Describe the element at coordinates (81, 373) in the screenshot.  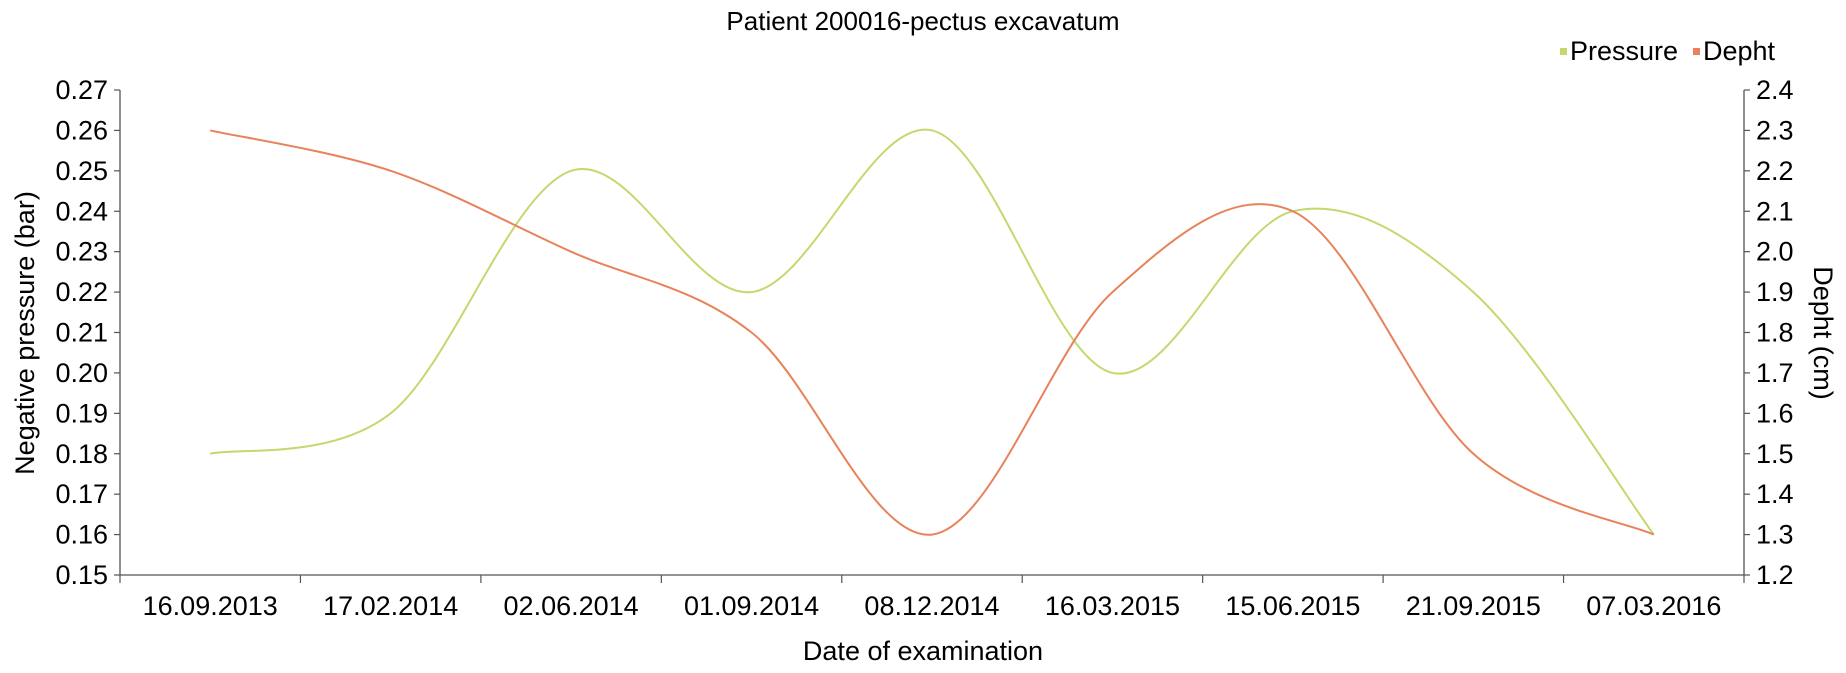
I see `left-tick-label: 0.20` at that location.